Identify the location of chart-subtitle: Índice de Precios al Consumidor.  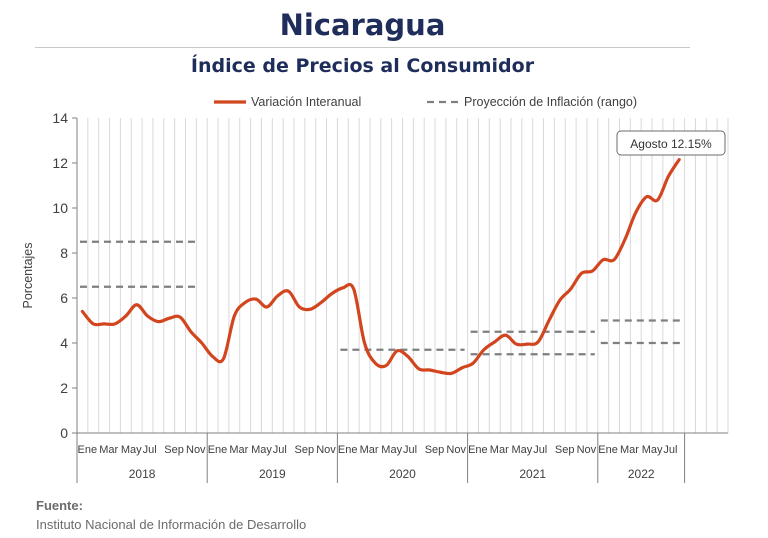
(362, 66).